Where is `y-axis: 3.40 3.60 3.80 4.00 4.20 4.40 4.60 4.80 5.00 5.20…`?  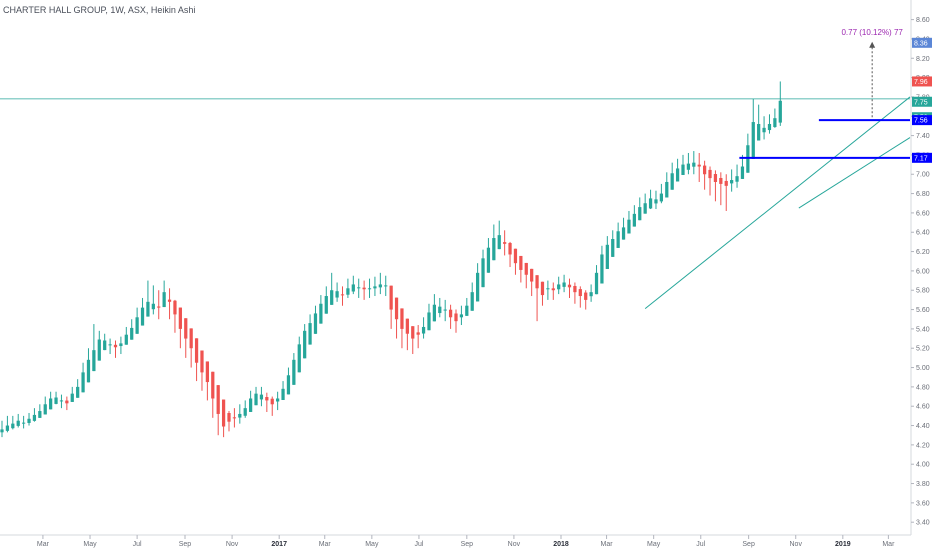
y-axis: 3.40 3.60 3.80 4.00 4.20 4.40 4.60 4.80 5.00 5.20… is located at coordinates (920, 272).